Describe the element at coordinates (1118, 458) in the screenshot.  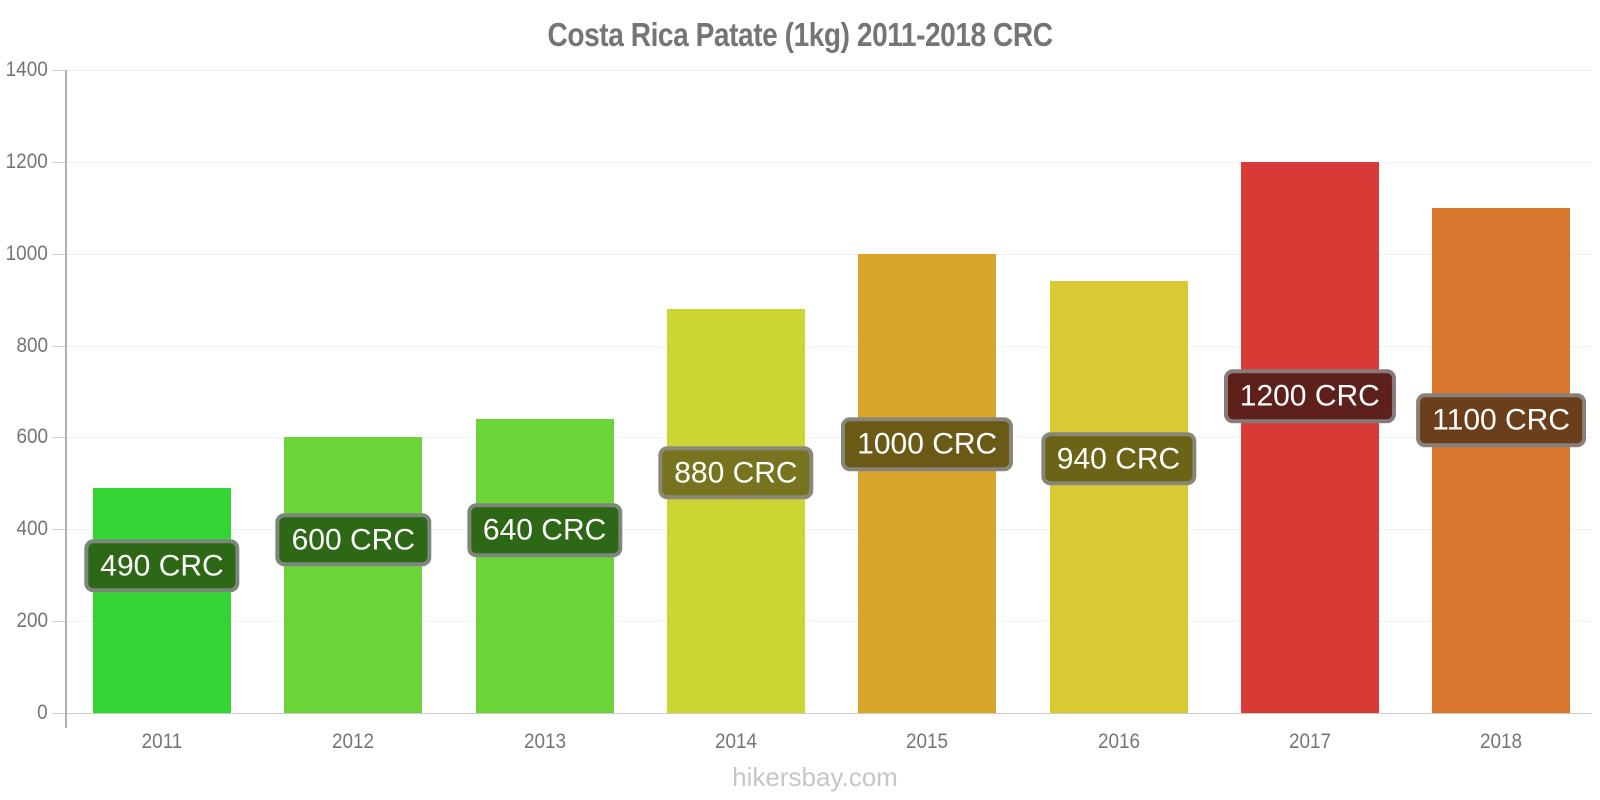
I see `bar-value-label-2016: 940 CRC` at that location.